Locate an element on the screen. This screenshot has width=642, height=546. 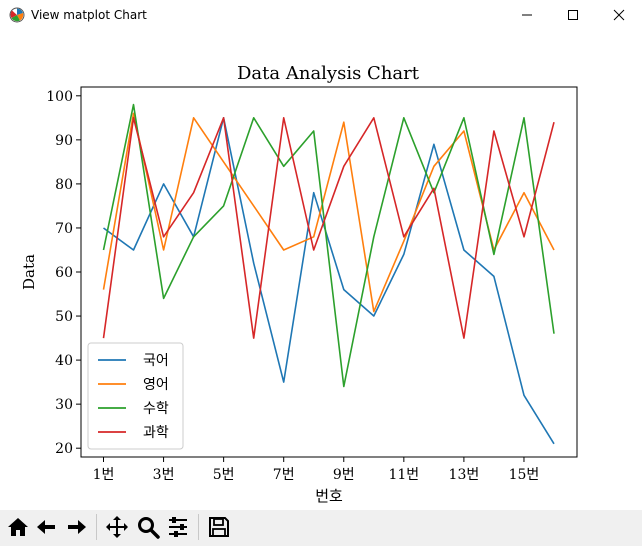
pan-icon is located at coordinates (117, 527).